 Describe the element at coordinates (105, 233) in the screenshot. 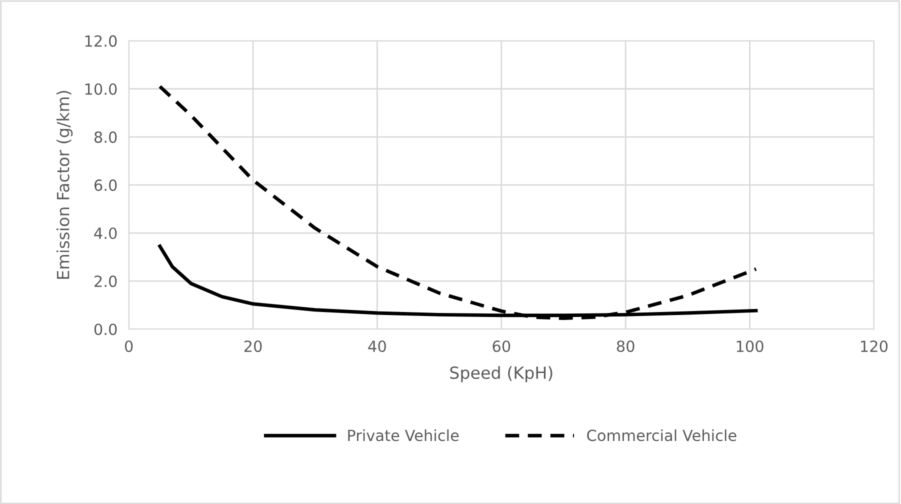

I see `y-tick-label: 4.0` at that location.